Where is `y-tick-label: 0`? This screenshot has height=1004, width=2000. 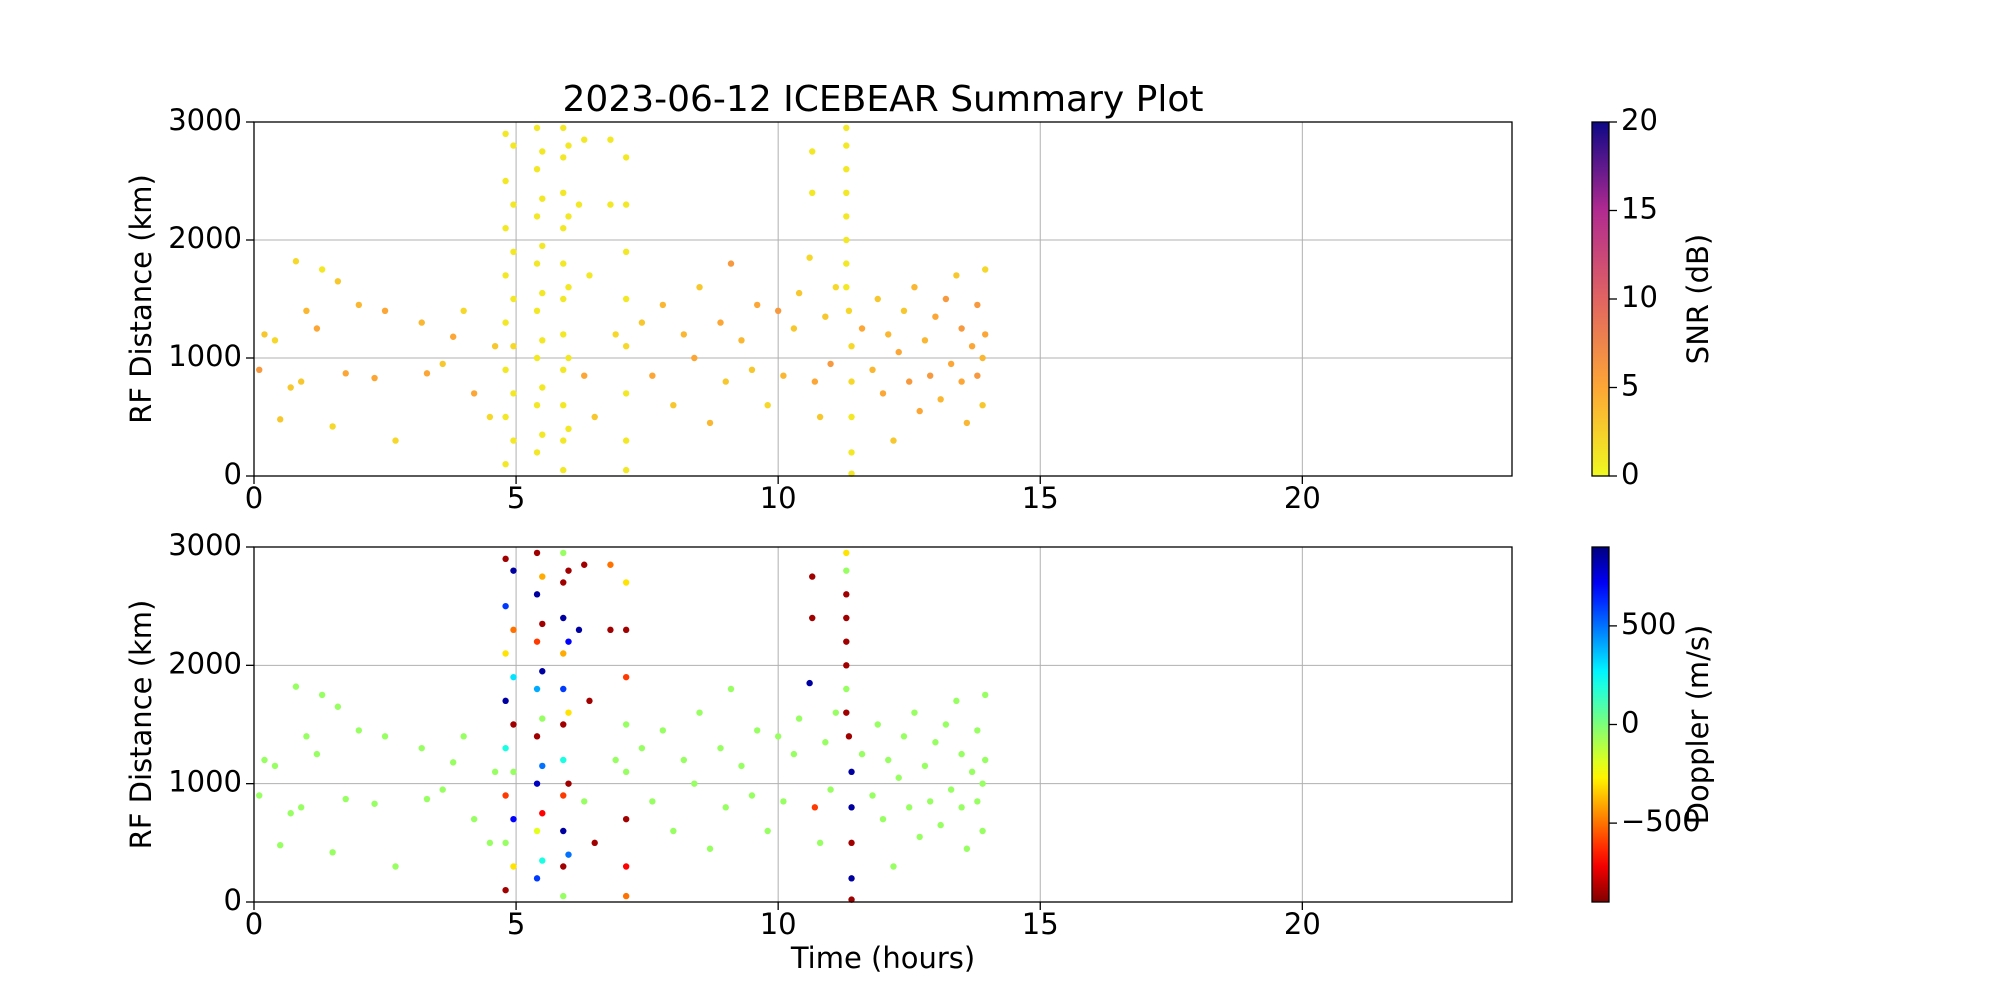
y-tick-label: 0 is located at coordinates (233, 900).